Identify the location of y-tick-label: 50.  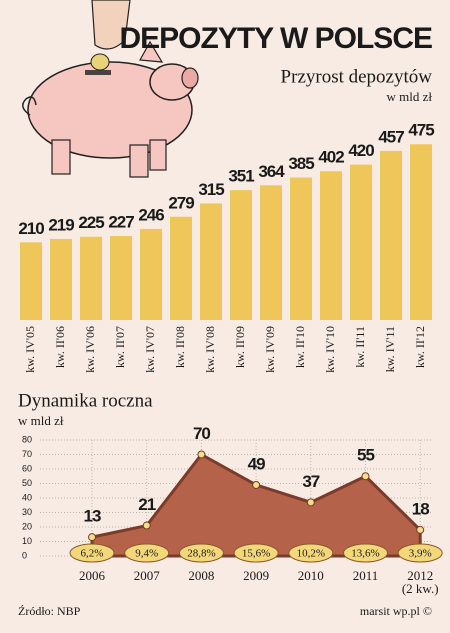
(27, 483).